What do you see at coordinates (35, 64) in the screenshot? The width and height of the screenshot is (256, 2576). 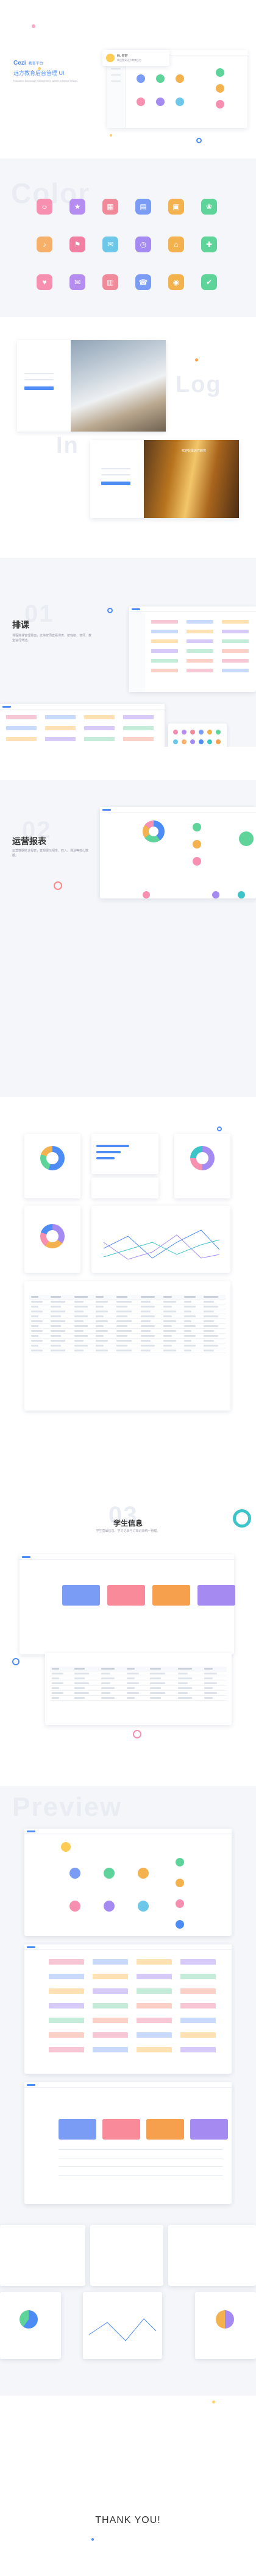 I see `brand-sub: 教育平台` at bounding box center [35, 64].